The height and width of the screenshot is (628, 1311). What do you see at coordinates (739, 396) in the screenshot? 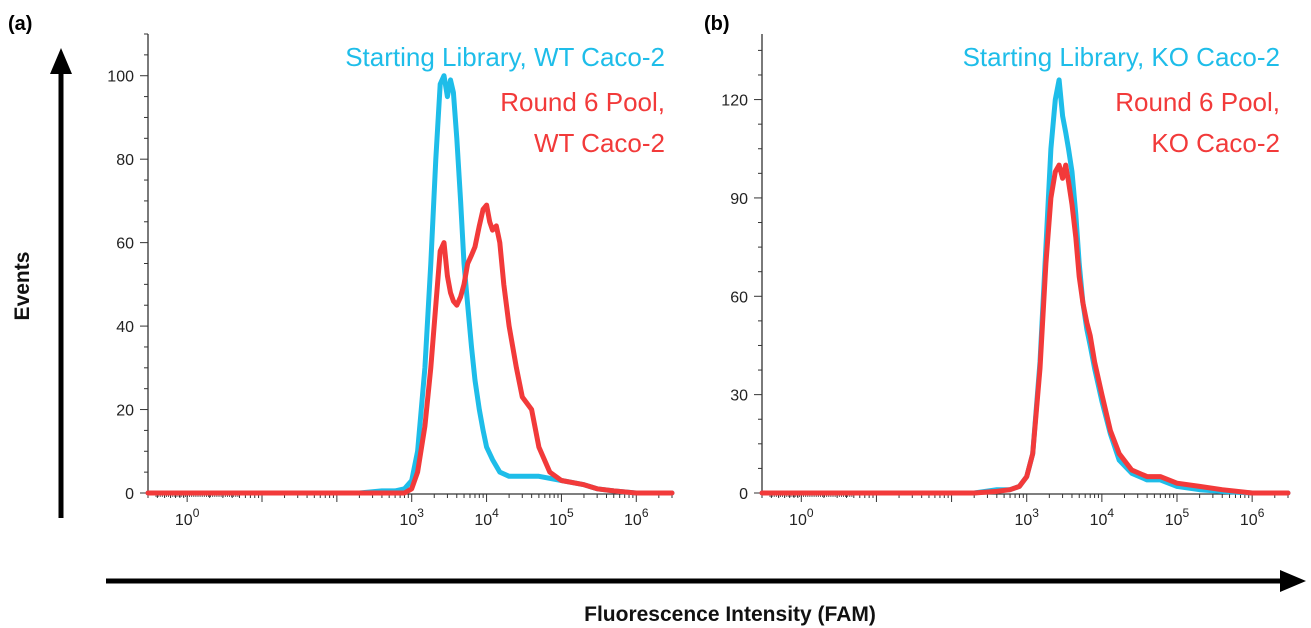
I see `y-tick-label: 30` at bounding box center [739, 396].